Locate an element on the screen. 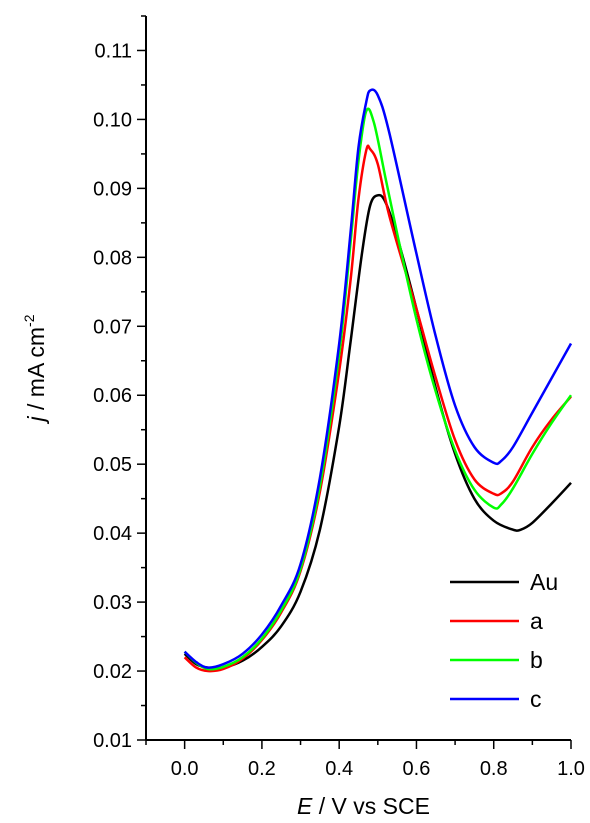 The height and width of the screenshot is (823, 590). y-axis-title: j / mA cm-2 is located at coordinates (35, 369).